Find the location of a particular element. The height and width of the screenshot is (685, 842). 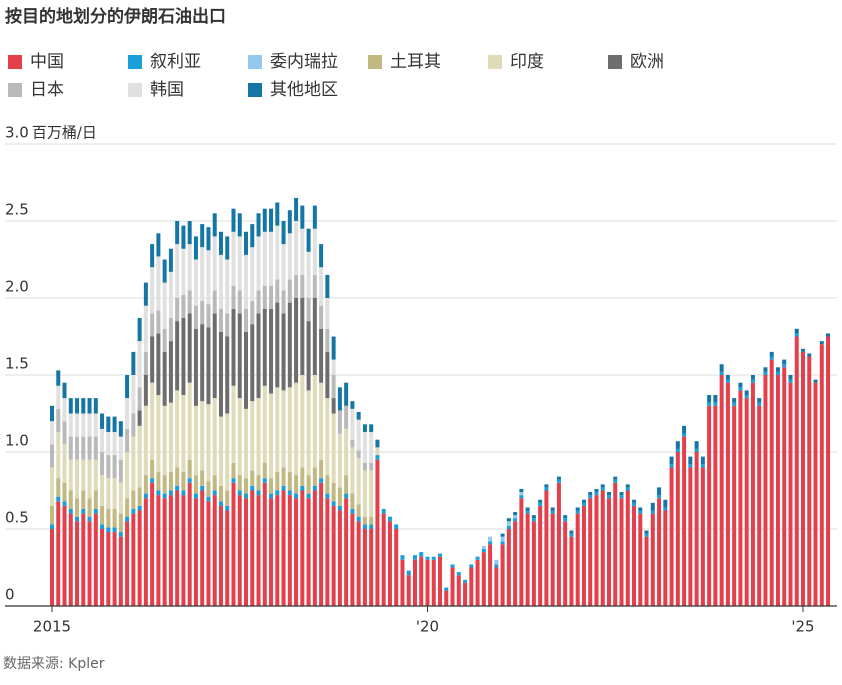

legend-label: 土耳其 is located at coordinates (415, 62).